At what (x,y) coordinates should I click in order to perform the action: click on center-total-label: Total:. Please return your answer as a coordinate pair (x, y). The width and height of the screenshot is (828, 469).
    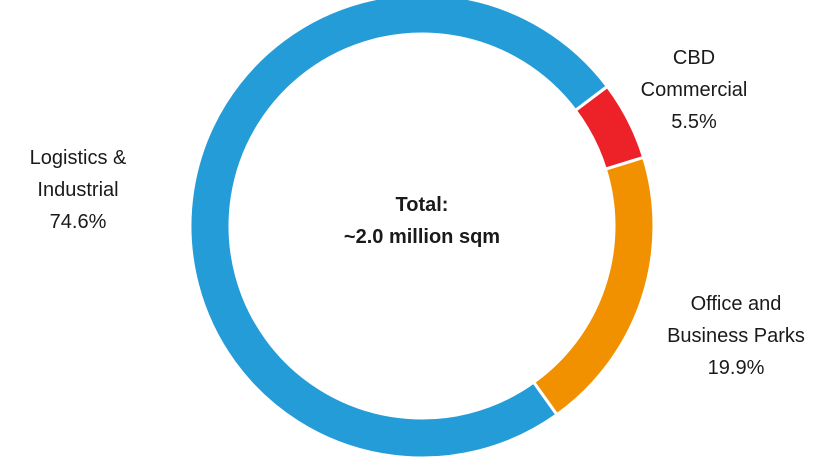
    Looking at the image, I should click on (422, 205).